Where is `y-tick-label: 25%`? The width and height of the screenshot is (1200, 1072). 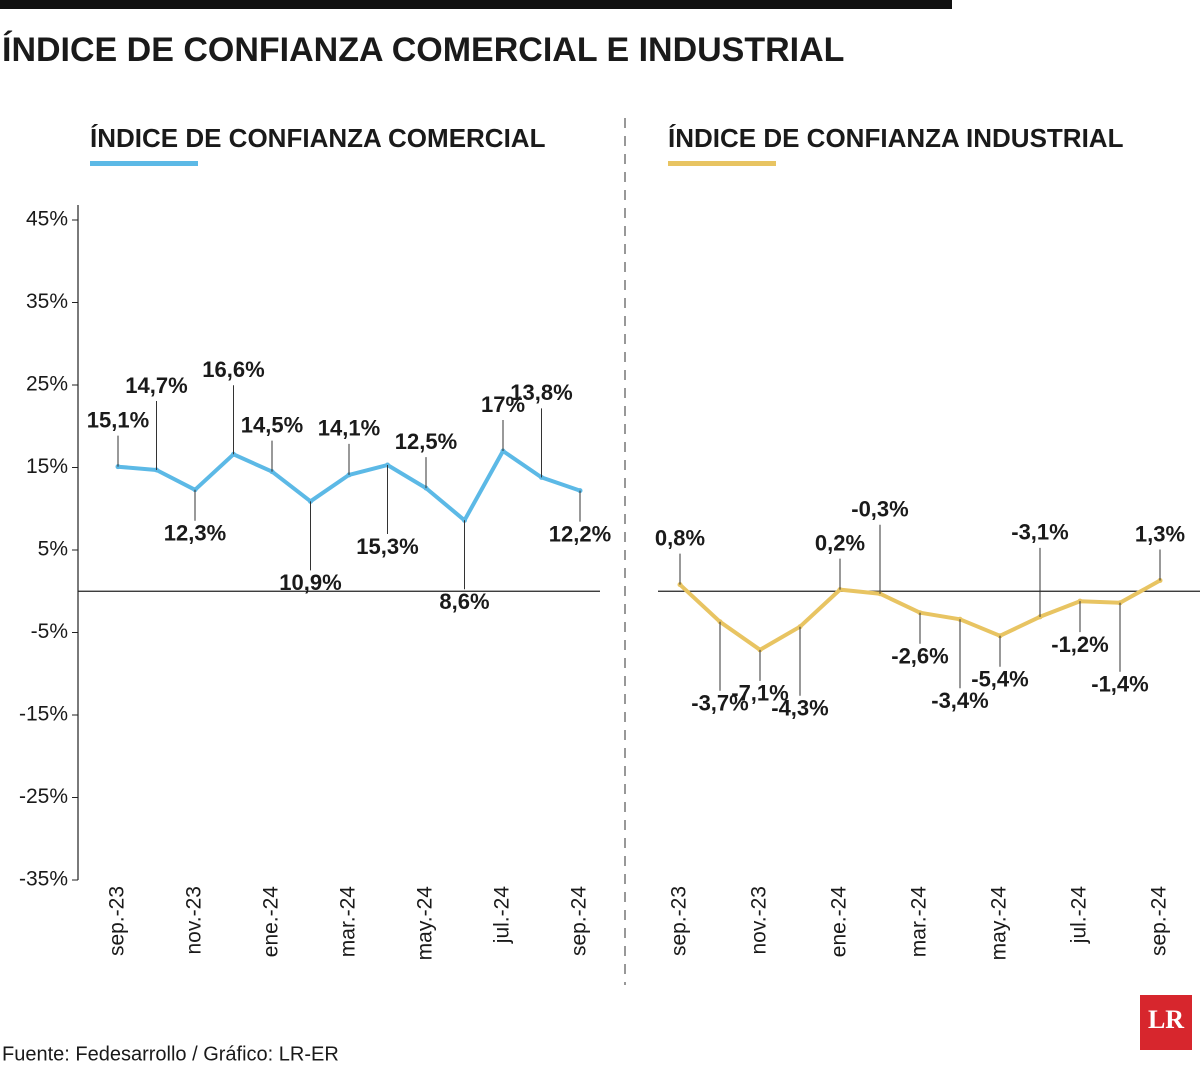
y-tick-label: 25% is located at coordinates (47, 384).